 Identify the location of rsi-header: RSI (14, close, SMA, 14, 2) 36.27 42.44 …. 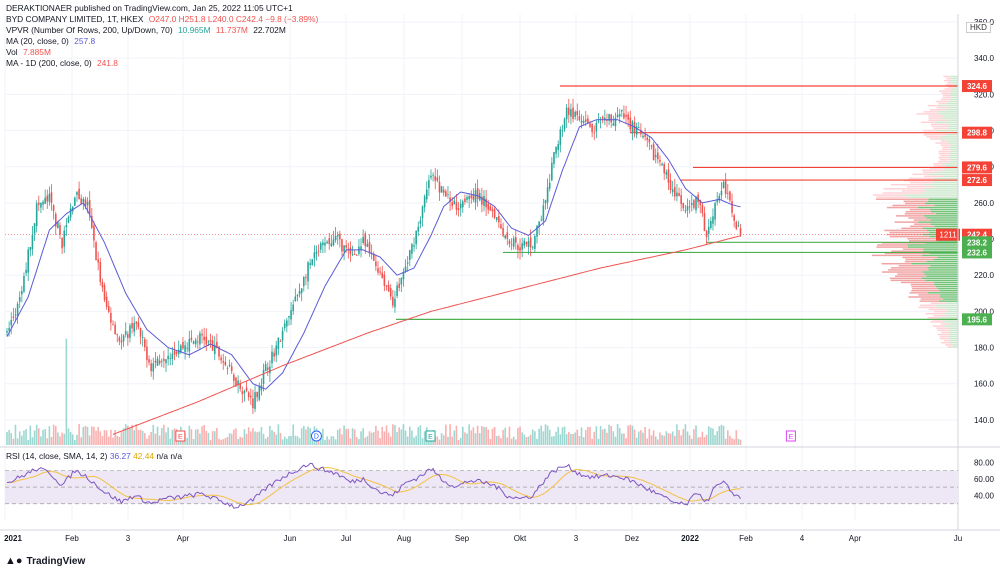
(94, 456).